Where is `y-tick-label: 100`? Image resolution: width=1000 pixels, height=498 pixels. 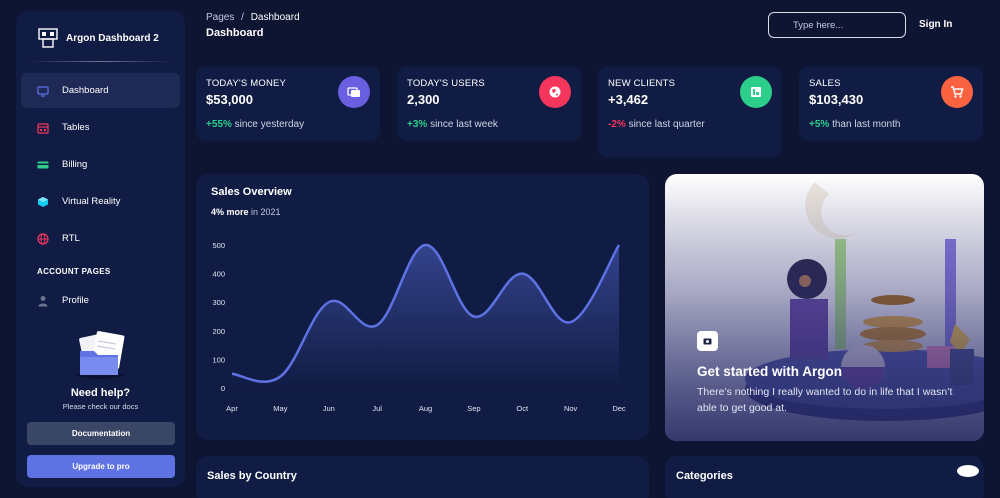
y-tick-label: 100 is located at coordinates (218, 359).